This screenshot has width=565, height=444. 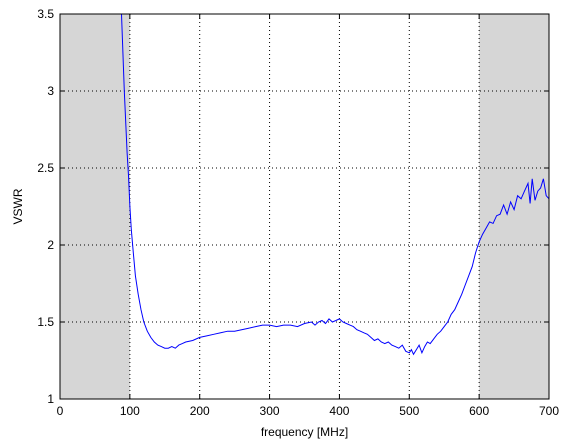 I want to click on x-tick-label-6: 600, so click(x=479, y=411).